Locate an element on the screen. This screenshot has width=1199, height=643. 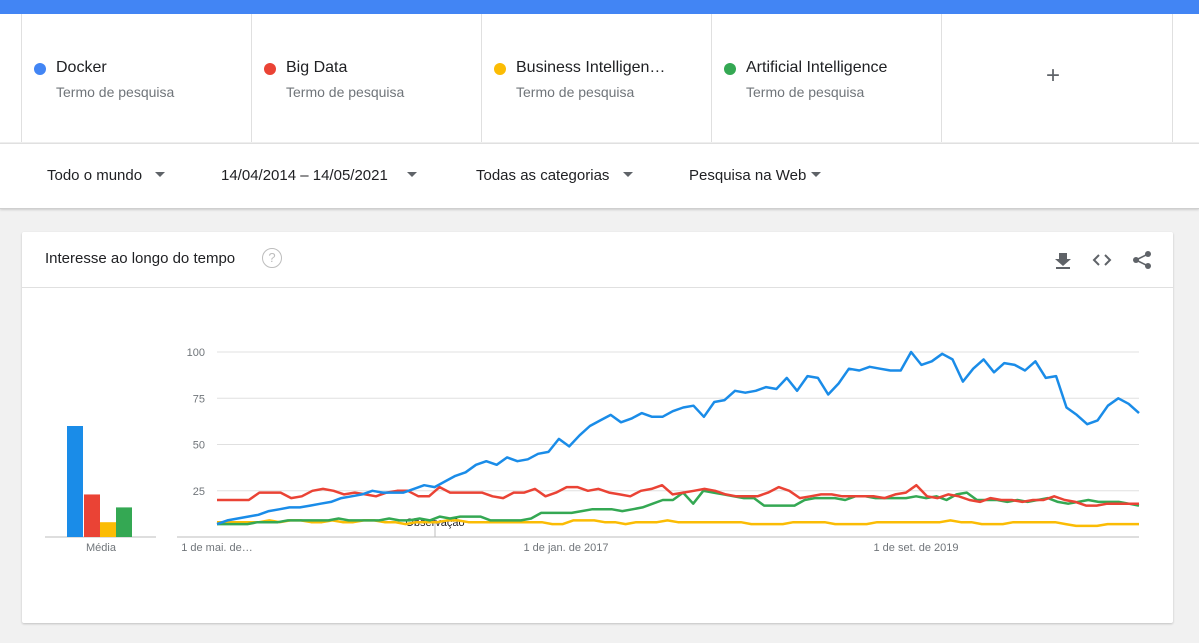
region-label: Todo o mundo is located at coordinates (95, 175).